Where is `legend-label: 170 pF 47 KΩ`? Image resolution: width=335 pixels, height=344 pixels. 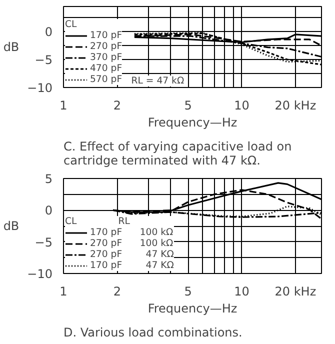
legend-label: 170 pF 47 KΩ is located at coordinates (132, 265).